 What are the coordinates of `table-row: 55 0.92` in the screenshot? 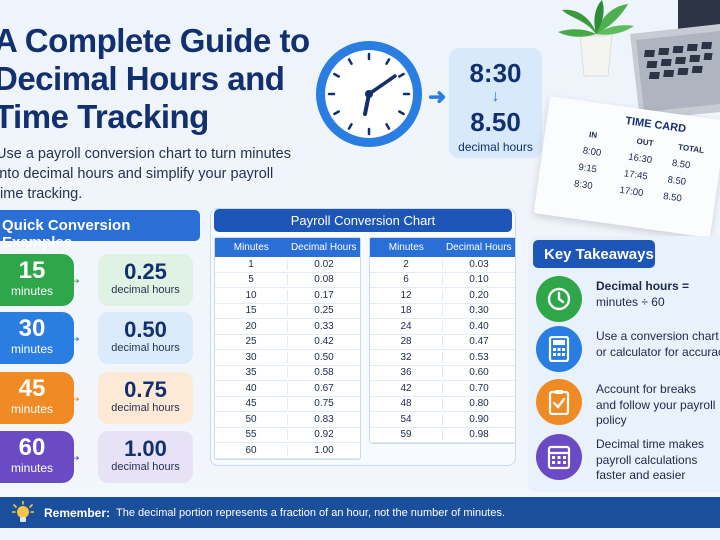 It's located at (287, 435).